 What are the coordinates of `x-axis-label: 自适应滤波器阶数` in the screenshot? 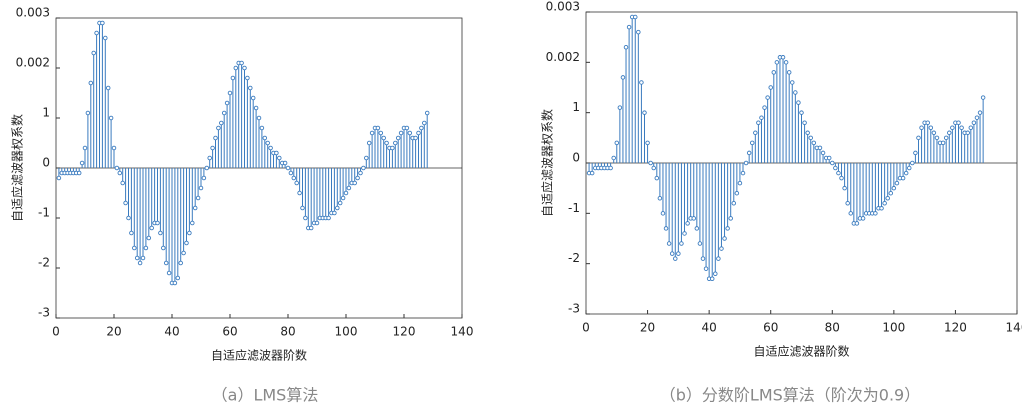 It's located at (259, 355).